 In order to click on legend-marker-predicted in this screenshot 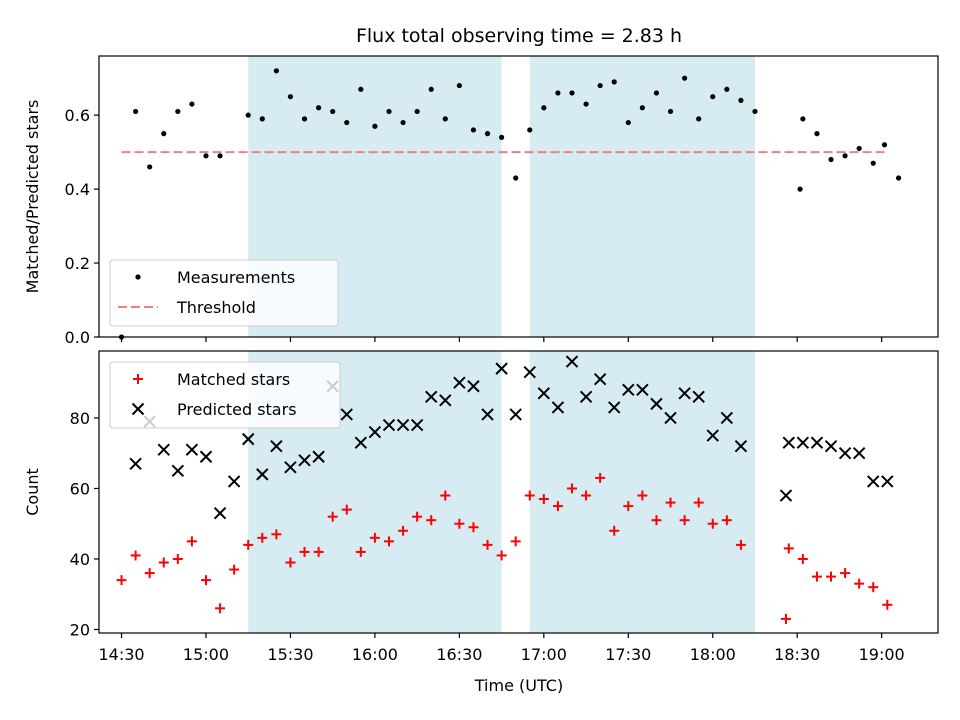, I will do `click(138, 409)`.